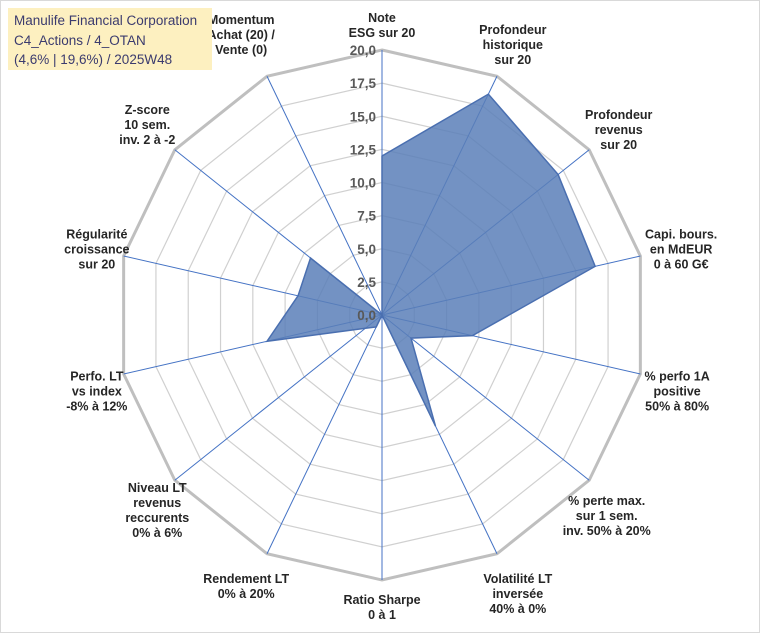  I want to click on radar-axis-label: Niveau LT revenus reccurents 0% à 6%, so click(157, 510).